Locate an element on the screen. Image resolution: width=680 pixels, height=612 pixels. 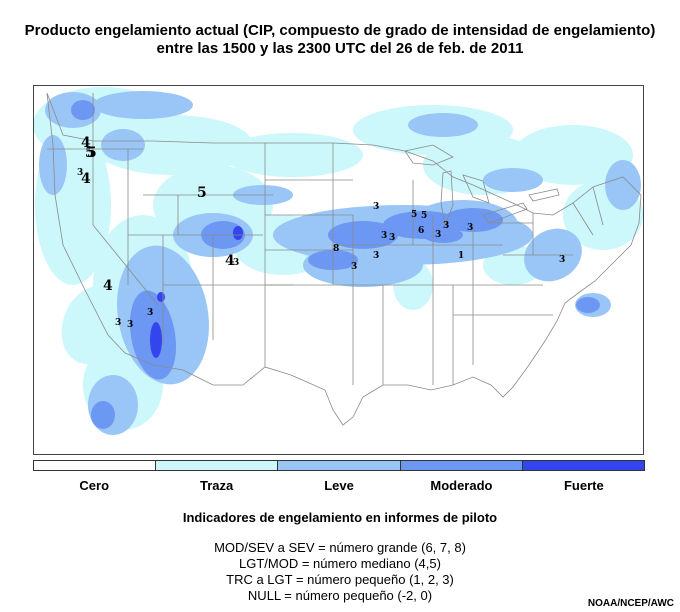
legend-swatch-fuerte is located at coordinates (583, 465).